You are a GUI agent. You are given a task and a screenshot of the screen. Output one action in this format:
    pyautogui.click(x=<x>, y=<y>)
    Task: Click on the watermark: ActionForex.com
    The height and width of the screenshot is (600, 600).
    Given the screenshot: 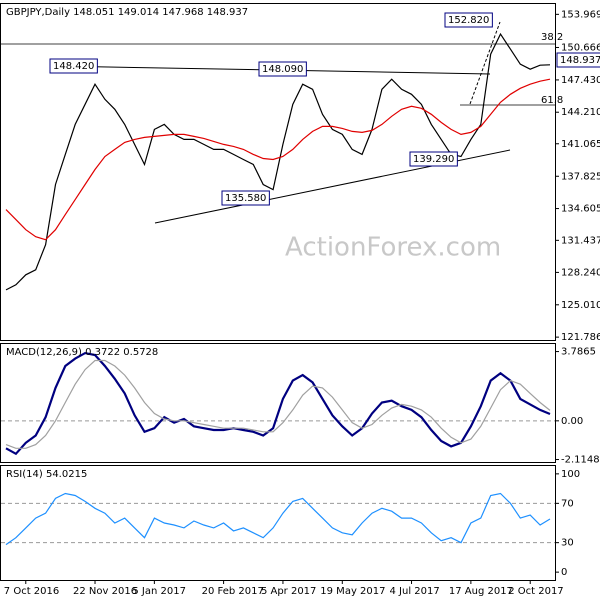 What is the action you would take?
    pyautogui.click(x=393, y=248)
    